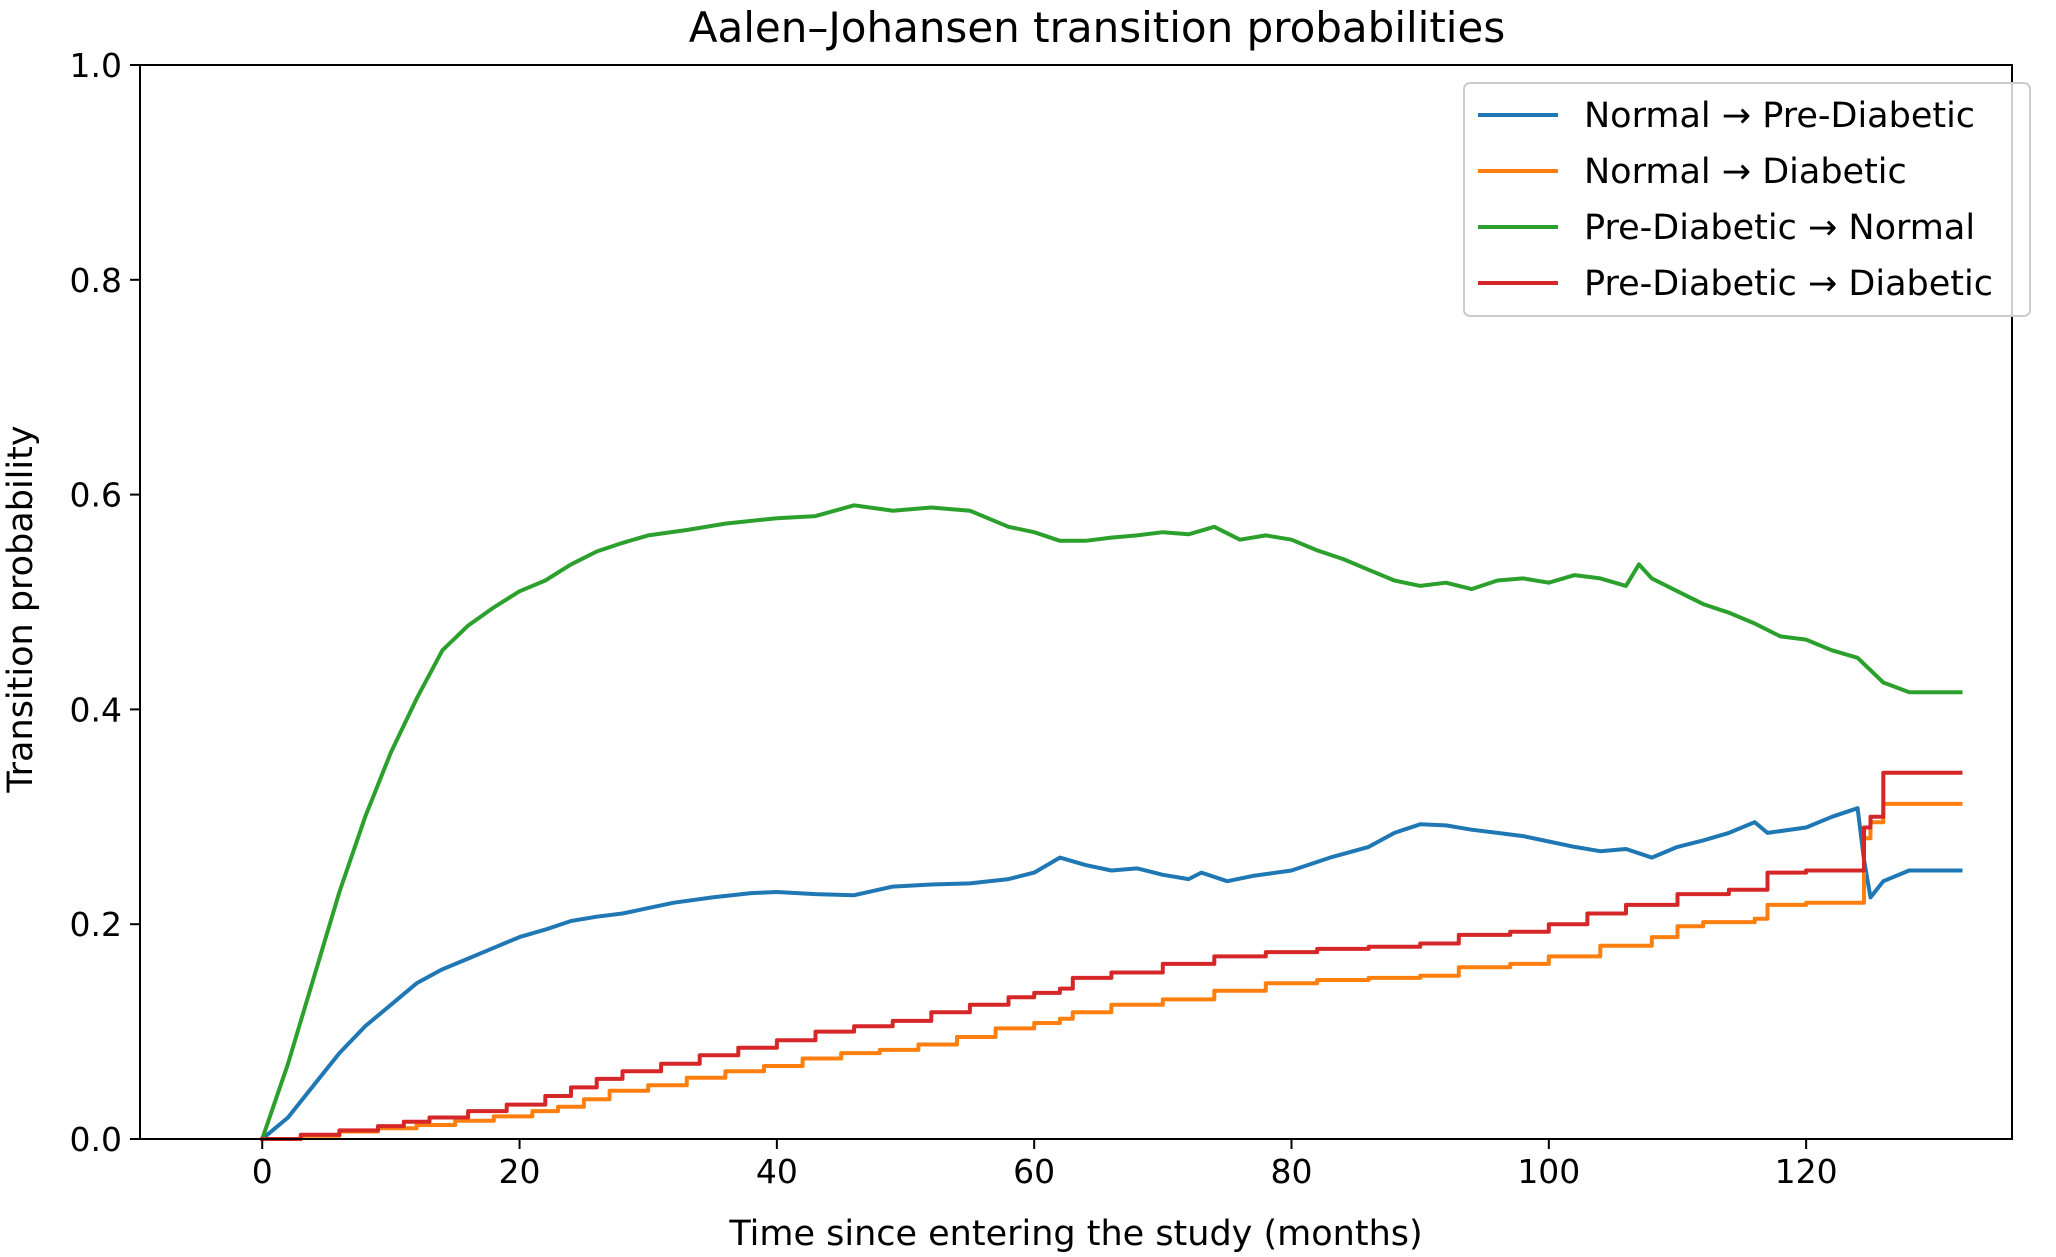 This screenshot has height=1257, width=2056. I want to click on x-tick-label: 0, so click(262, 1171).